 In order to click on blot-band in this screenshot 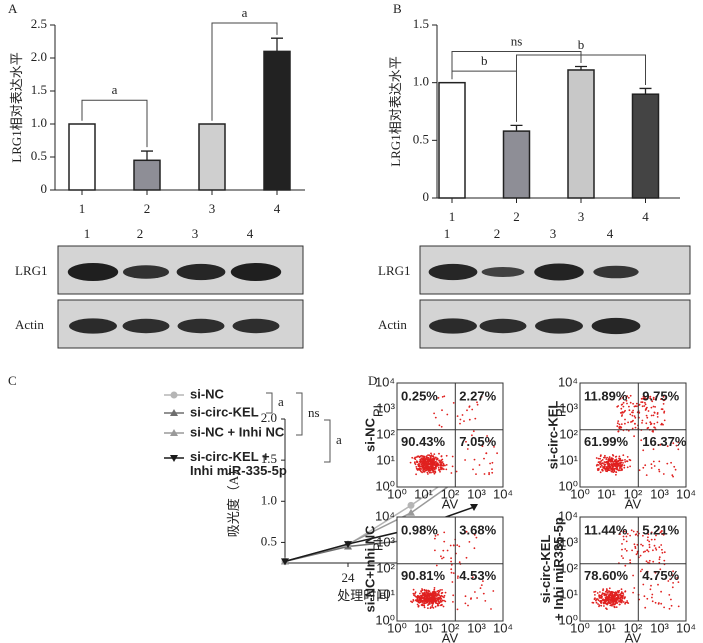, I will do `click(453, 326)`.